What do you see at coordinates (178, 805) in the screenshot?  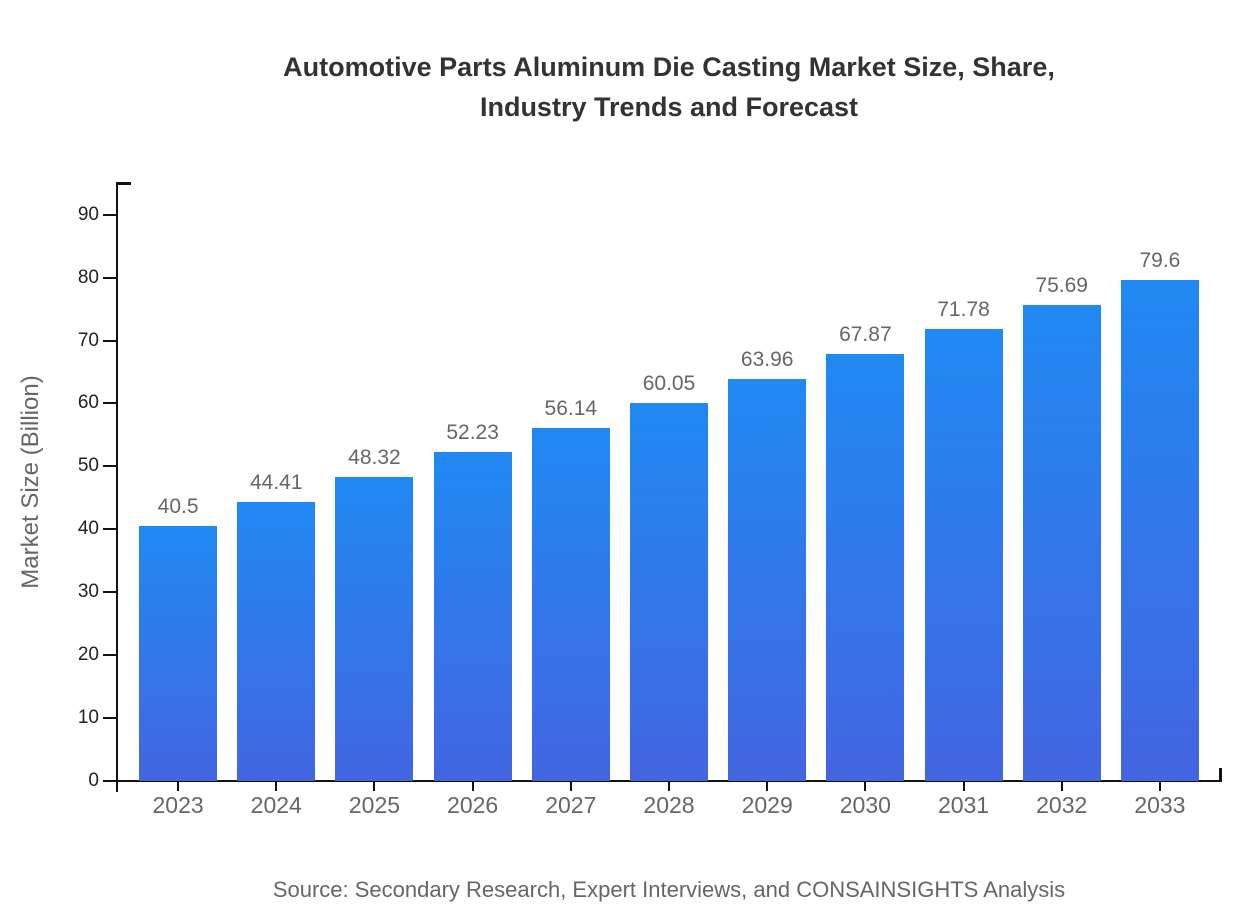 I see `x-axis-tick-label: 2023` at bounding box center [178, 805].